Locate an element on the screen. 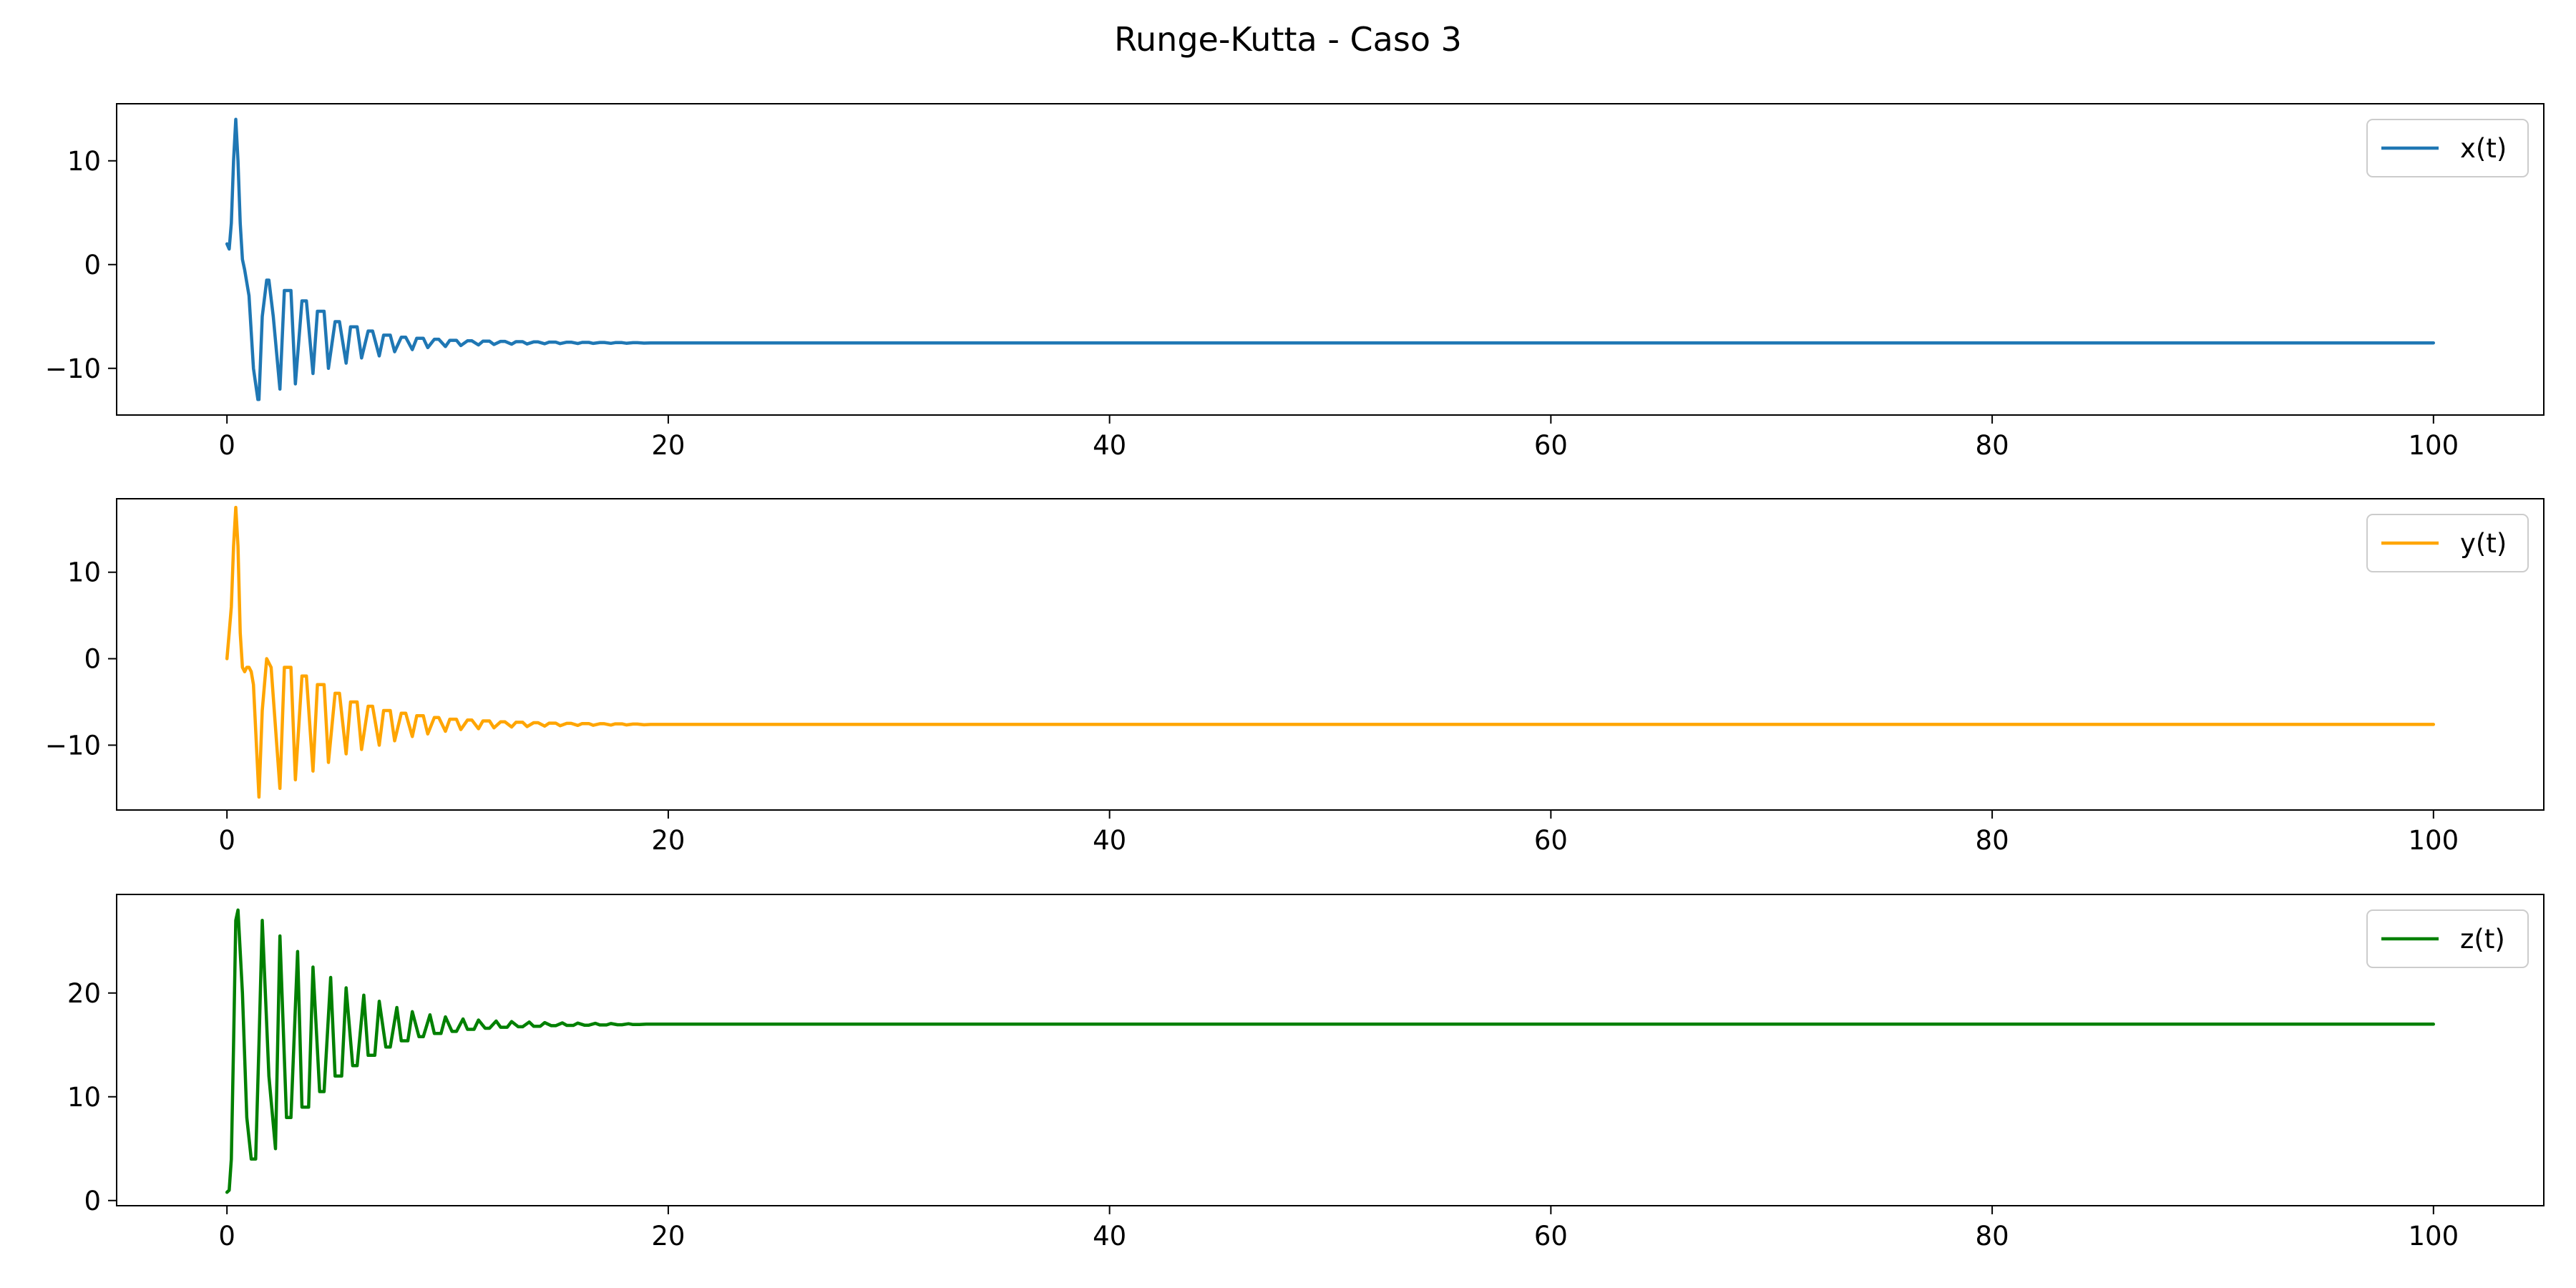 The height and width of the screenshot is (1288, 2576). legend: z(t) is located at coordinates (2447, 938).